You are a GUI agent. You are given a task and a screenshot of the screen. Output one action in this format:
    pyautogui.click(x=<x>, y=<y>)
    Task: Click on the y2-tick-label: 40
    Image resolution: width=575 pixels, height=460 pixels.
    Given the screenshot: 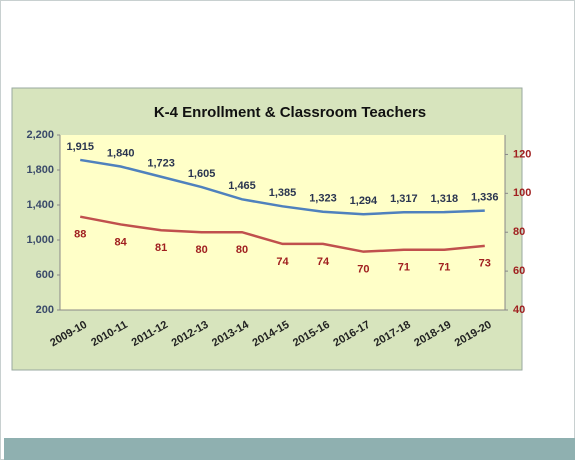 What is the action you would take?
    pyautogui.click(x=519, y=310)
    